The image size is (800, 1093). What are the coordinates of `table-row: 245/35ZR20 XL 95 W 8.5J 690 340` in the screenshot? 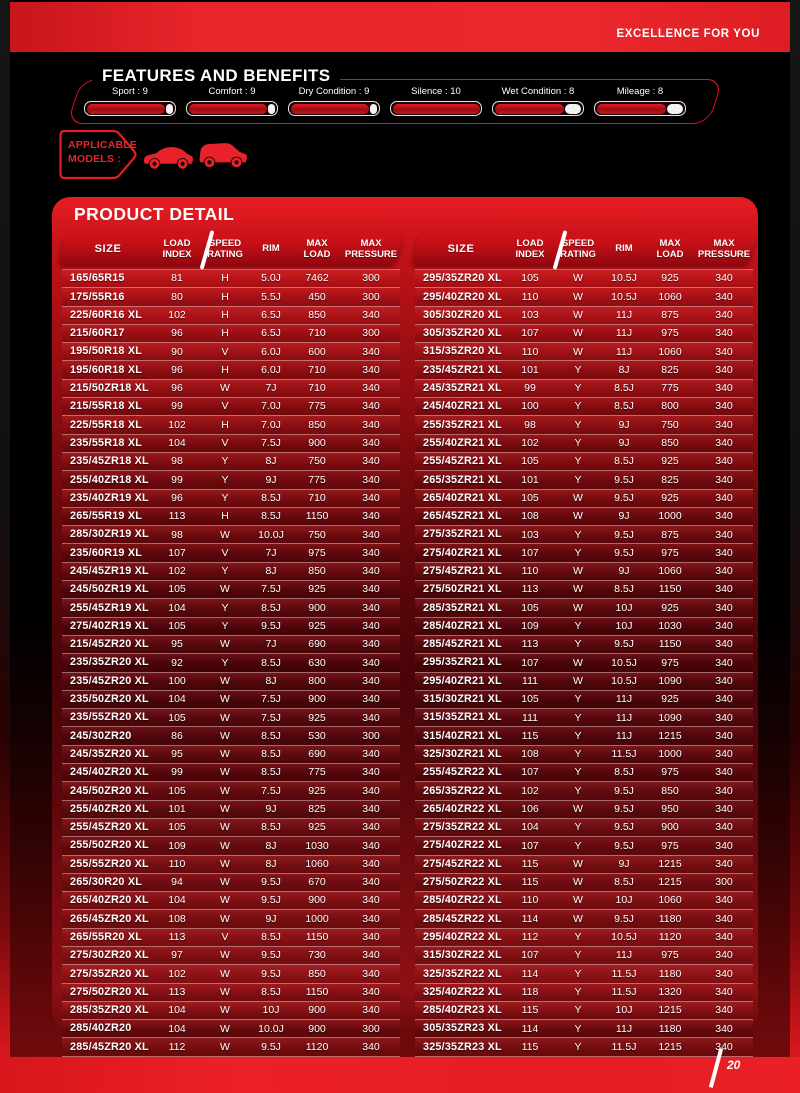 It's located at (231, 754).